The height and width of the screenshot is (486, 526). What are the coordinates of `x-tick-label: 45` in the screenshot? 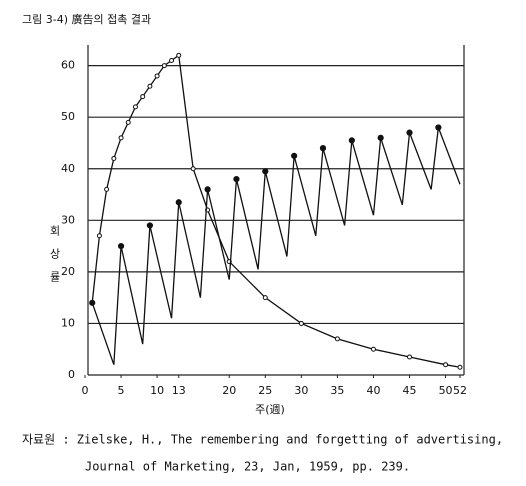 It's located at (410, 390).